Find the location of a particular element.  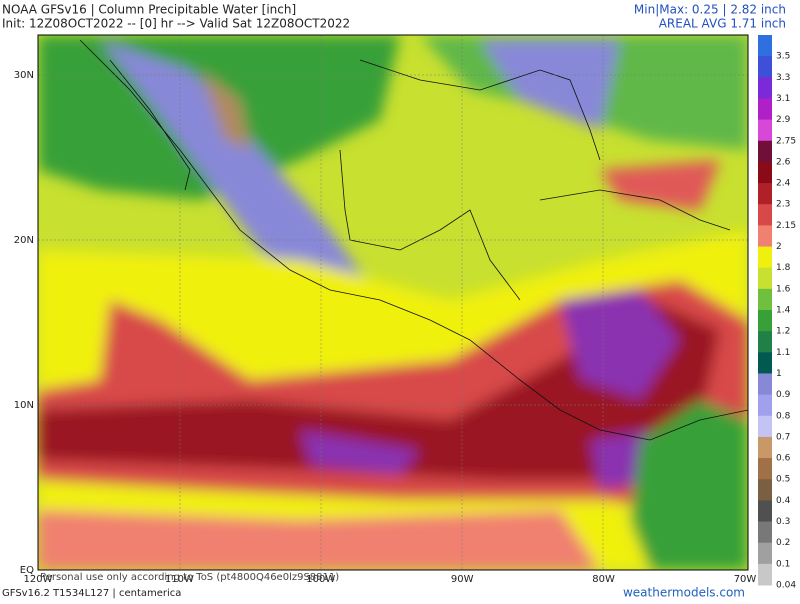

colorbar-label: 2.9 is located at coordinates (783, 120).